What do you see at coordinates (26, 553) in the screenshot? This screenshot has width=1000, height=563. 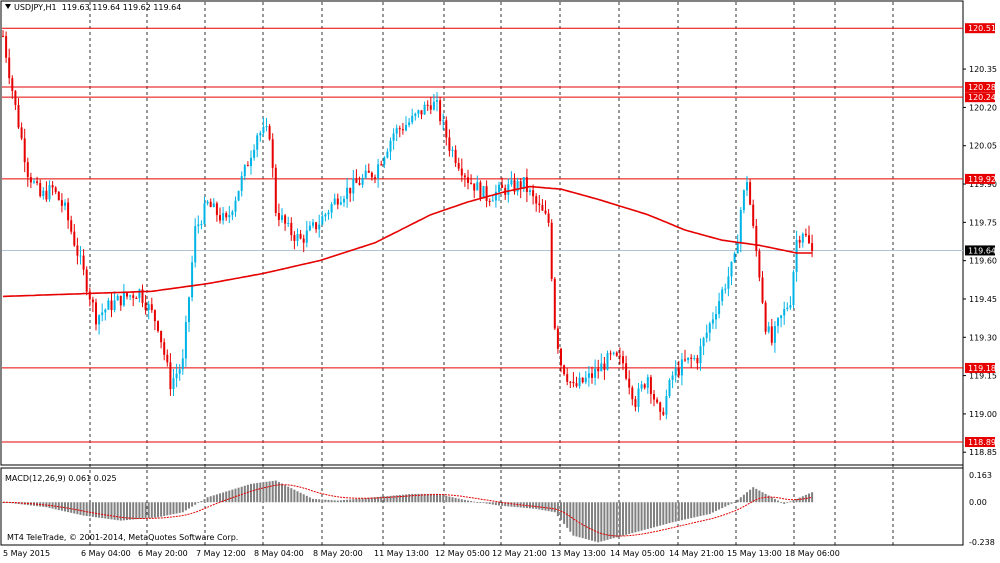 I see `time-tick-label: 5 May 2015` at bounding box center [26, 553].